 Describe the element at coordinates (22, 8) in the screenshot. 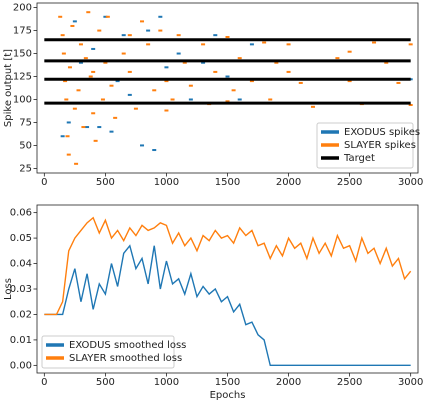

I see `y-tick-label: 200` at that location.